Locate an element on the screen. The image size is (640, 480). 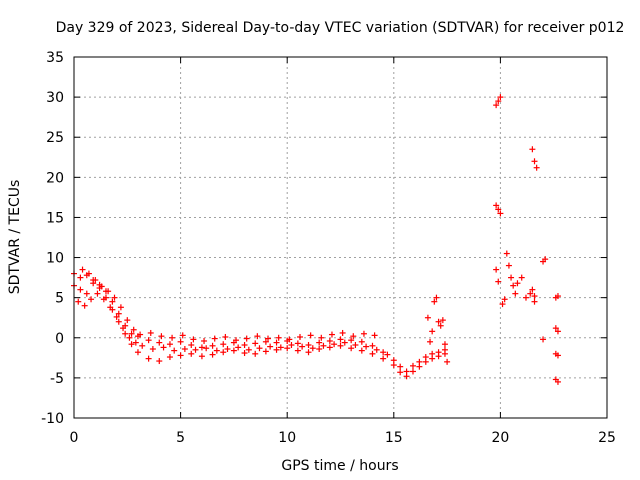
x-tick-labels: 0 5 10 15 20 25 is located at coordinates (343, 438).